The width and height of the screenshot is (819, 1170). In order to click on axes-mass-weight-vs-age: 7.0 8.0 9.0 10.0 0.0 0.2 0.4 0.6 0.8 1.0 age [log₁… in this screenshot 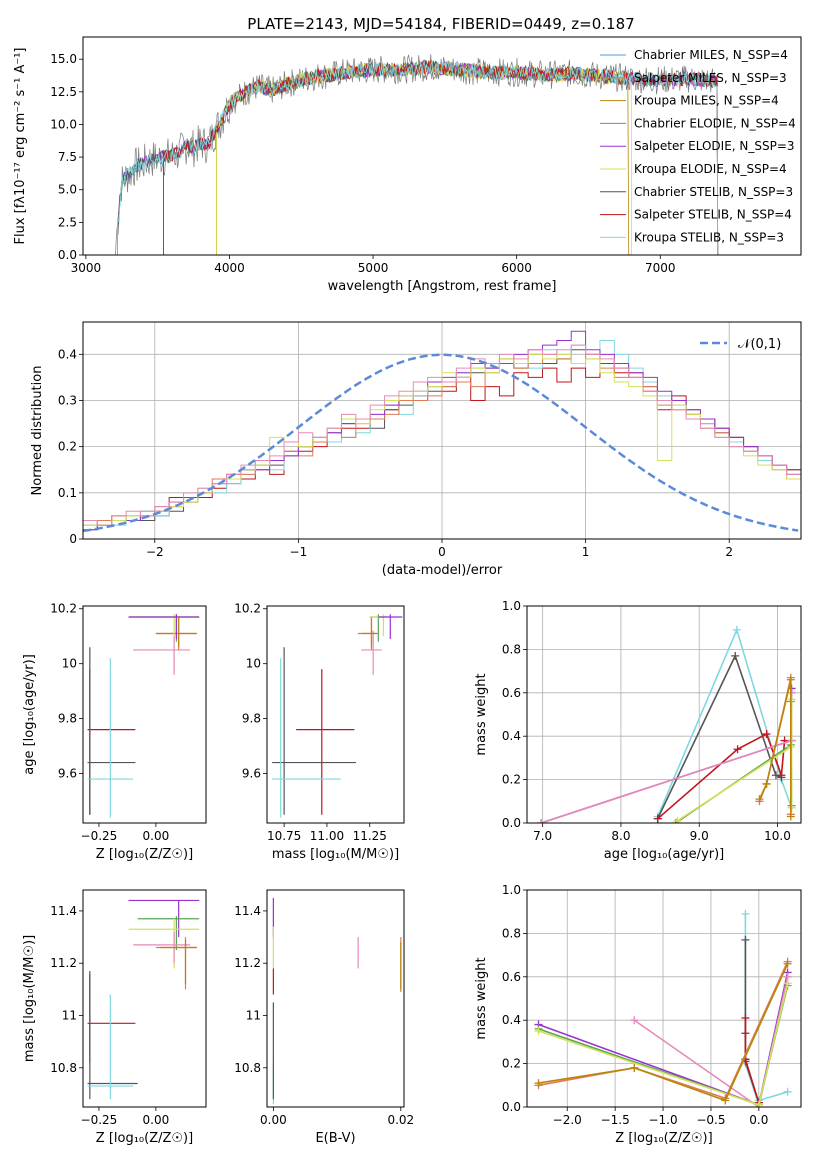, I will do `click(638, 730)`.